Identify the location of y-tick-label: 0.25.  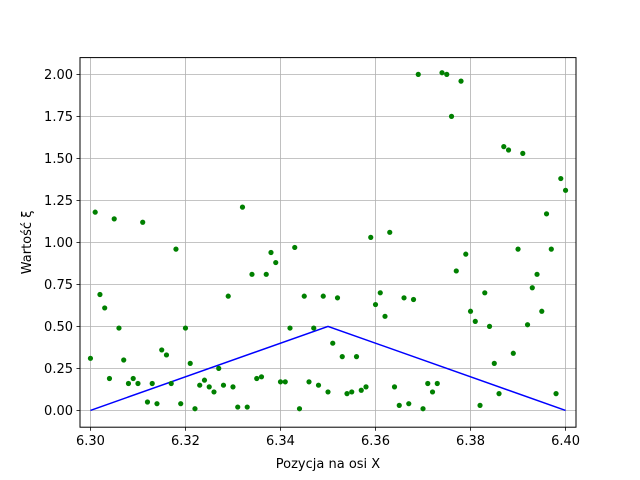
(58, 369).